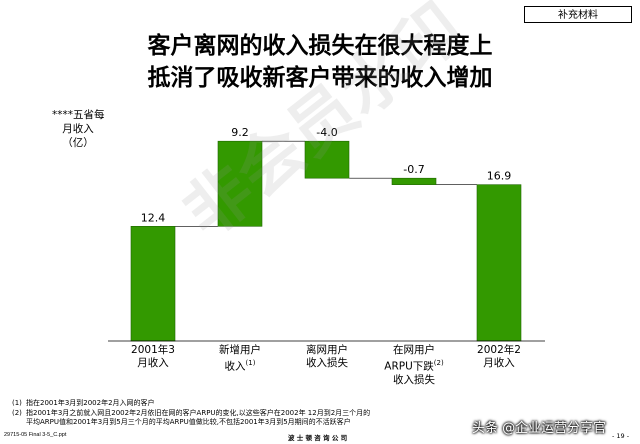 The height and width of the screenshot is (444, 640). I want to click on footnote-1-text: 指在2001年3月到2002年2月入网的客户, so click(90, 403).